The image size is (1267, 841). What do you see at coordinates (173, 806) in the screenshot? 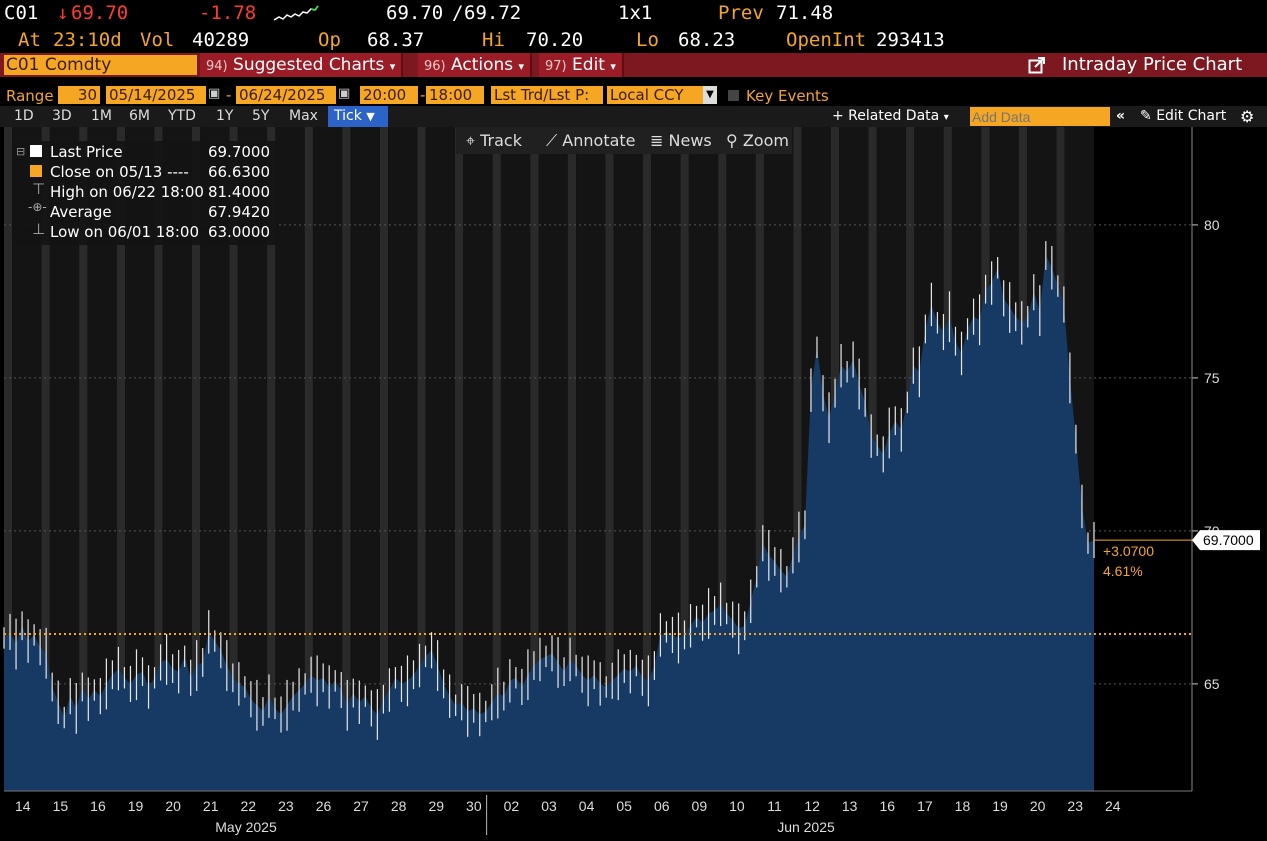
I see `x-tick-label: 20` at bounding box center [173, 806].